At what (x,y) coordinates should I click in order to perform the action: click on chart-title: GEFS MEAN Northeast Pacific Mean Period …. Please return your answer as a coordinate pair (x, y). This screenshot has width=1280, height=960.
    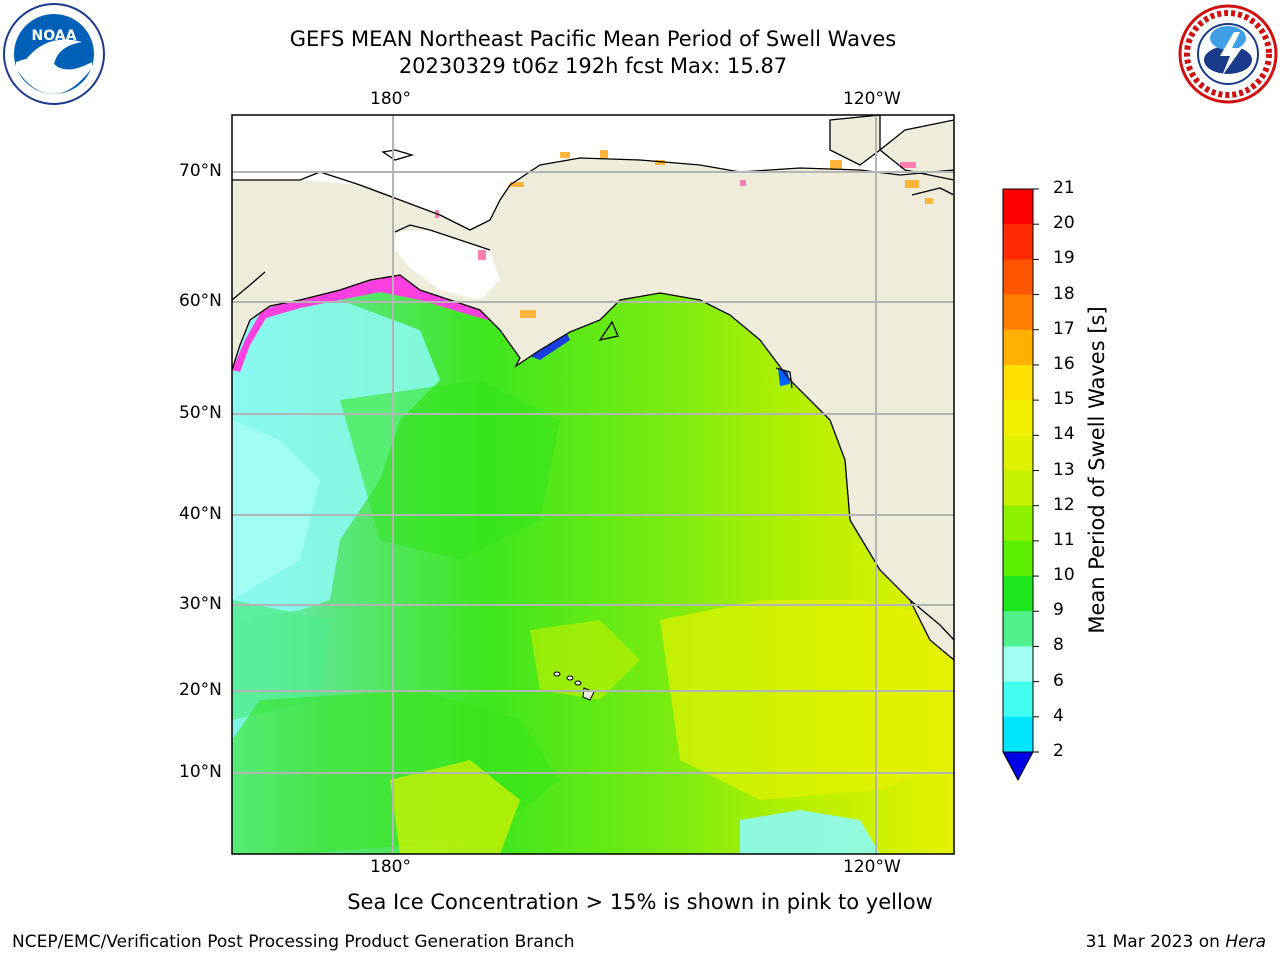
    Looking at the image, I should click on (593, 39).